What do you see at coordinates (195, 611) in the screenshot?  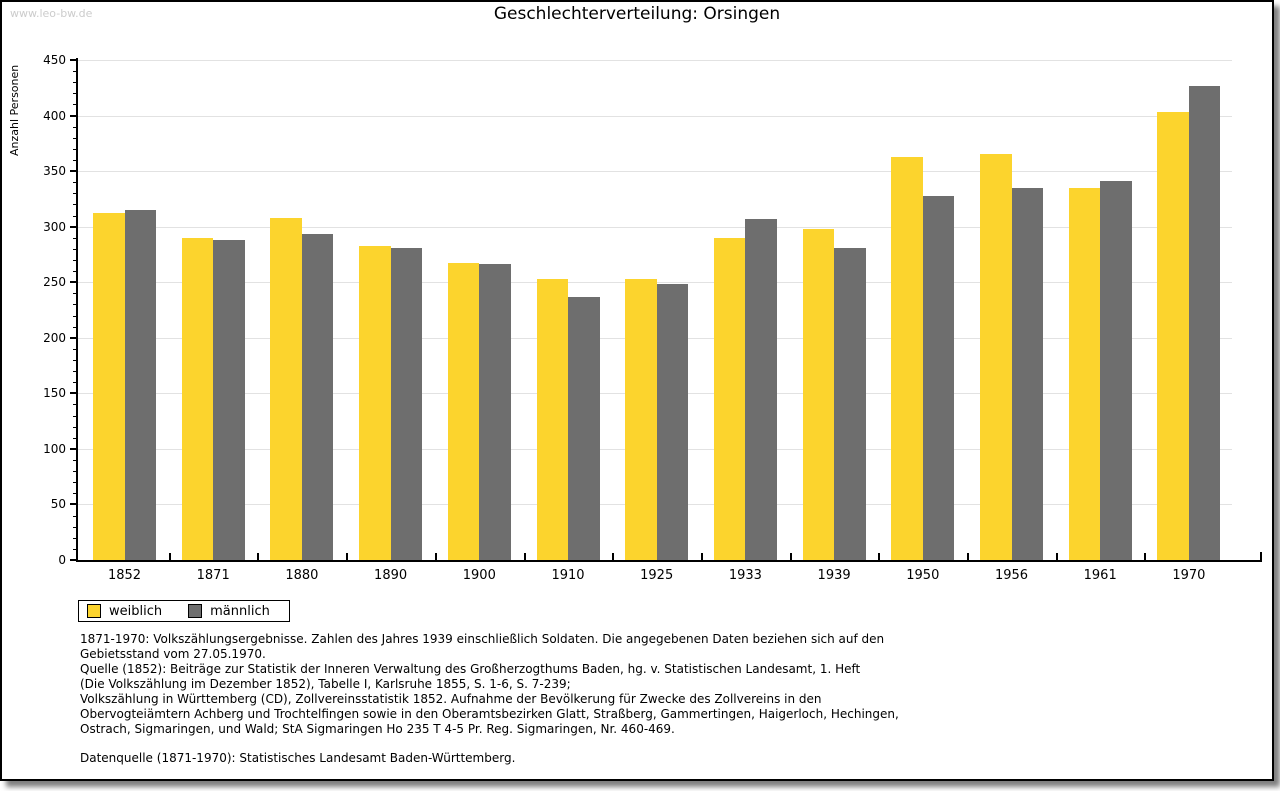 I see `legend-swatch-maennlich-icon` at bounding box center [195, 611].